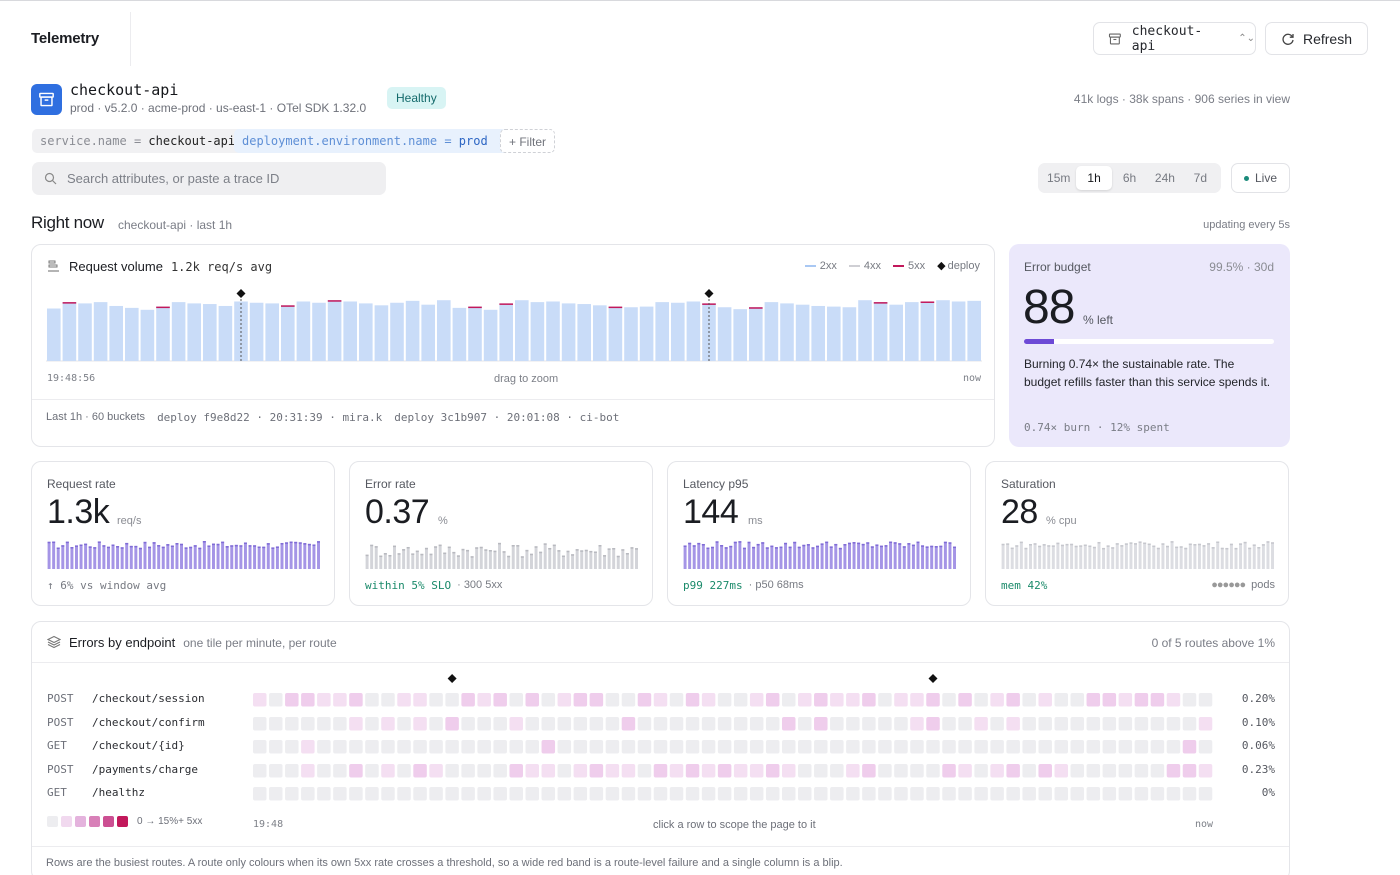 The height and width of the screenshot is (875, 1400). I want to click on archive-icon, so click(46, 99).